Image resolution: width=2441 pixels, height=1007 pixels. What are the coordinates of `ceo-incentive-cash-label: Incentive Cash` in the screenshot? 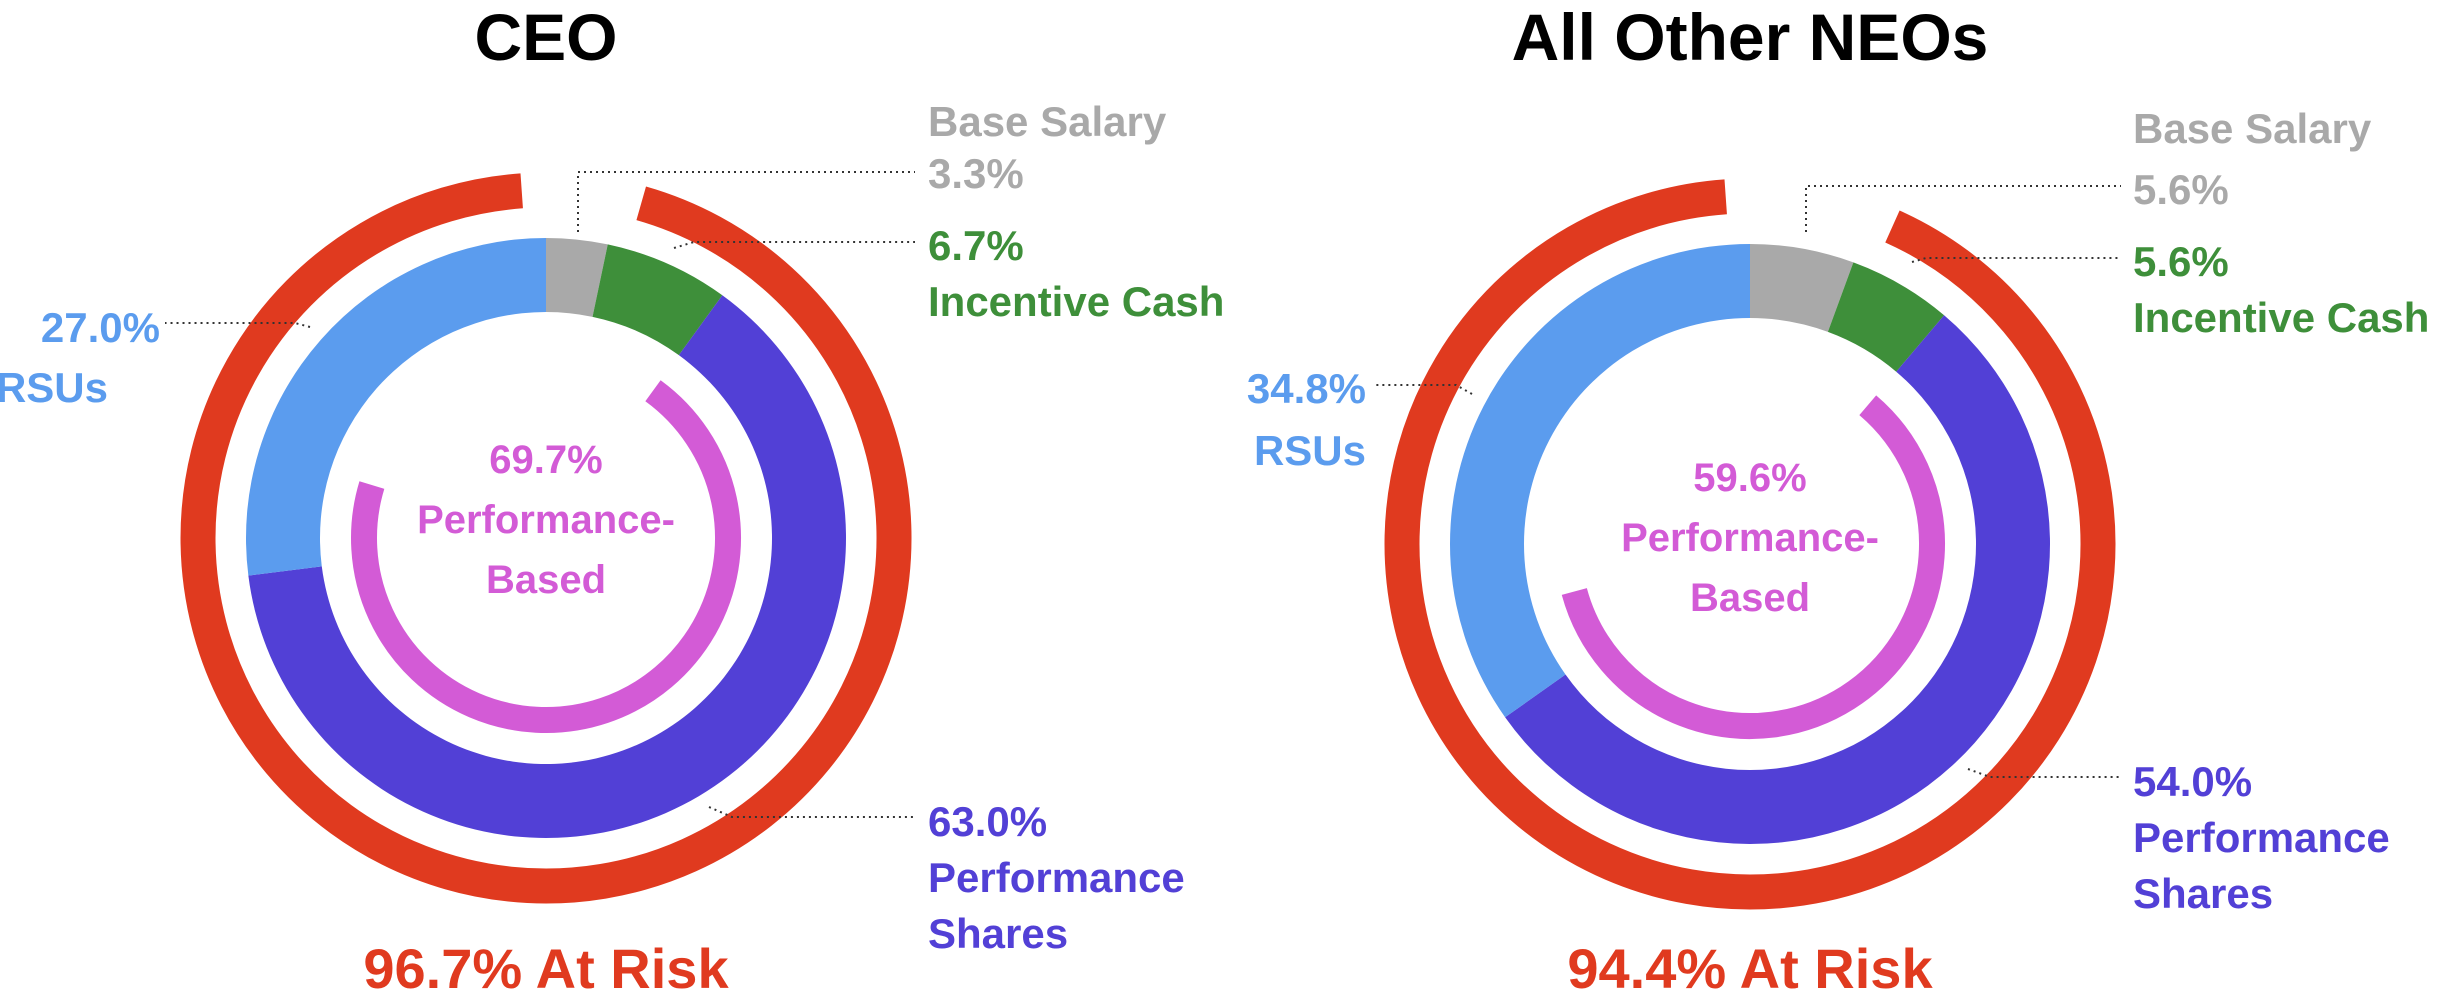 It's located at (1076, 301).